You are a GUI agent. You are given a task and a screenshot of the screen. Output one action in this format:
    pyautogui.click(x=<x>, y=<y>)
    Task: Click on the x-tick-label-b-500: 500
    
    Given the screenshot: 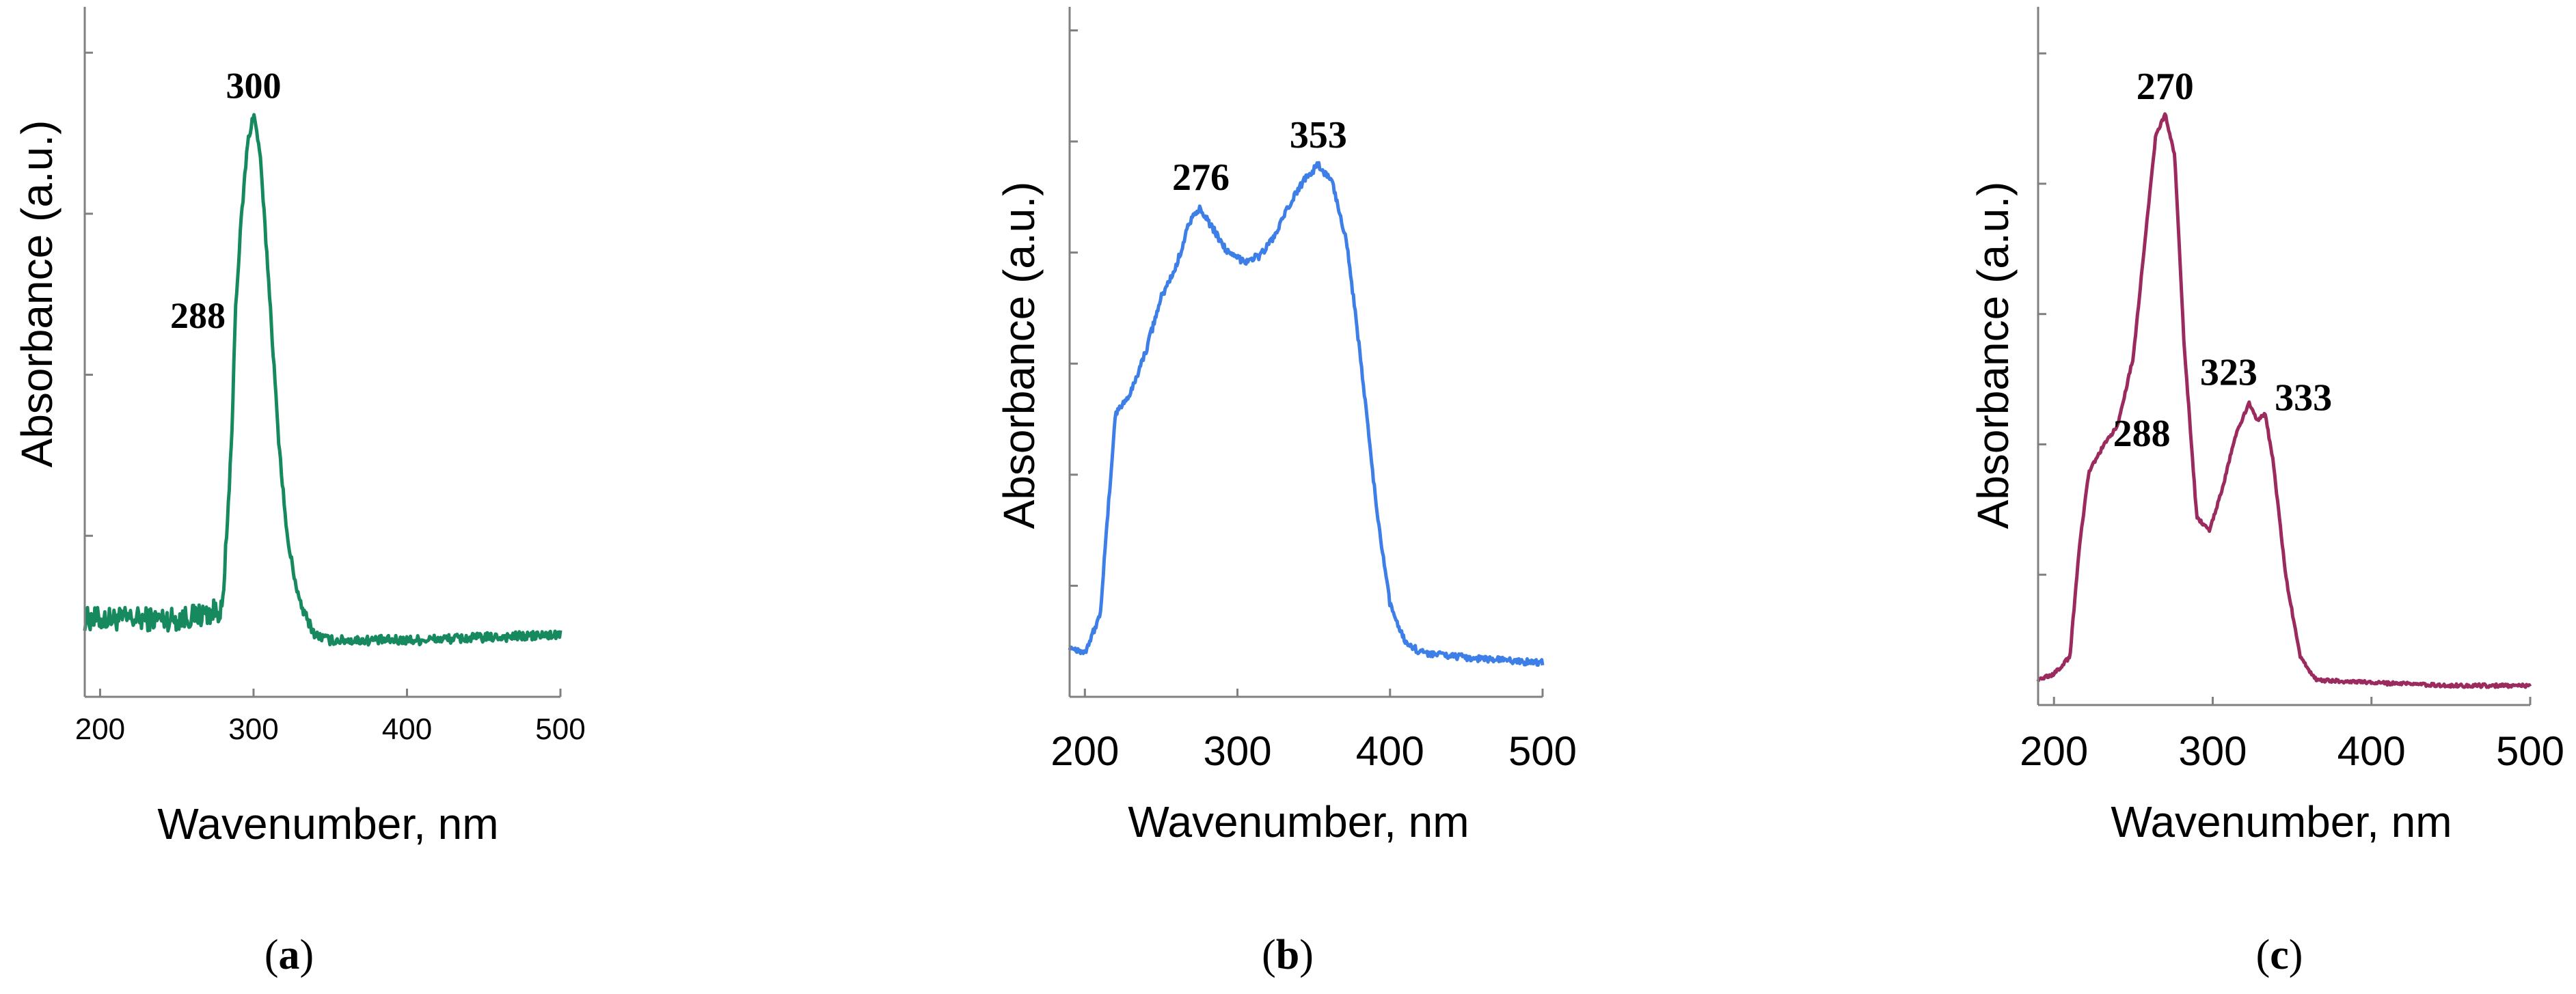 What is the action you would take?
    pyautogui.click(x=1542, y=751)
    